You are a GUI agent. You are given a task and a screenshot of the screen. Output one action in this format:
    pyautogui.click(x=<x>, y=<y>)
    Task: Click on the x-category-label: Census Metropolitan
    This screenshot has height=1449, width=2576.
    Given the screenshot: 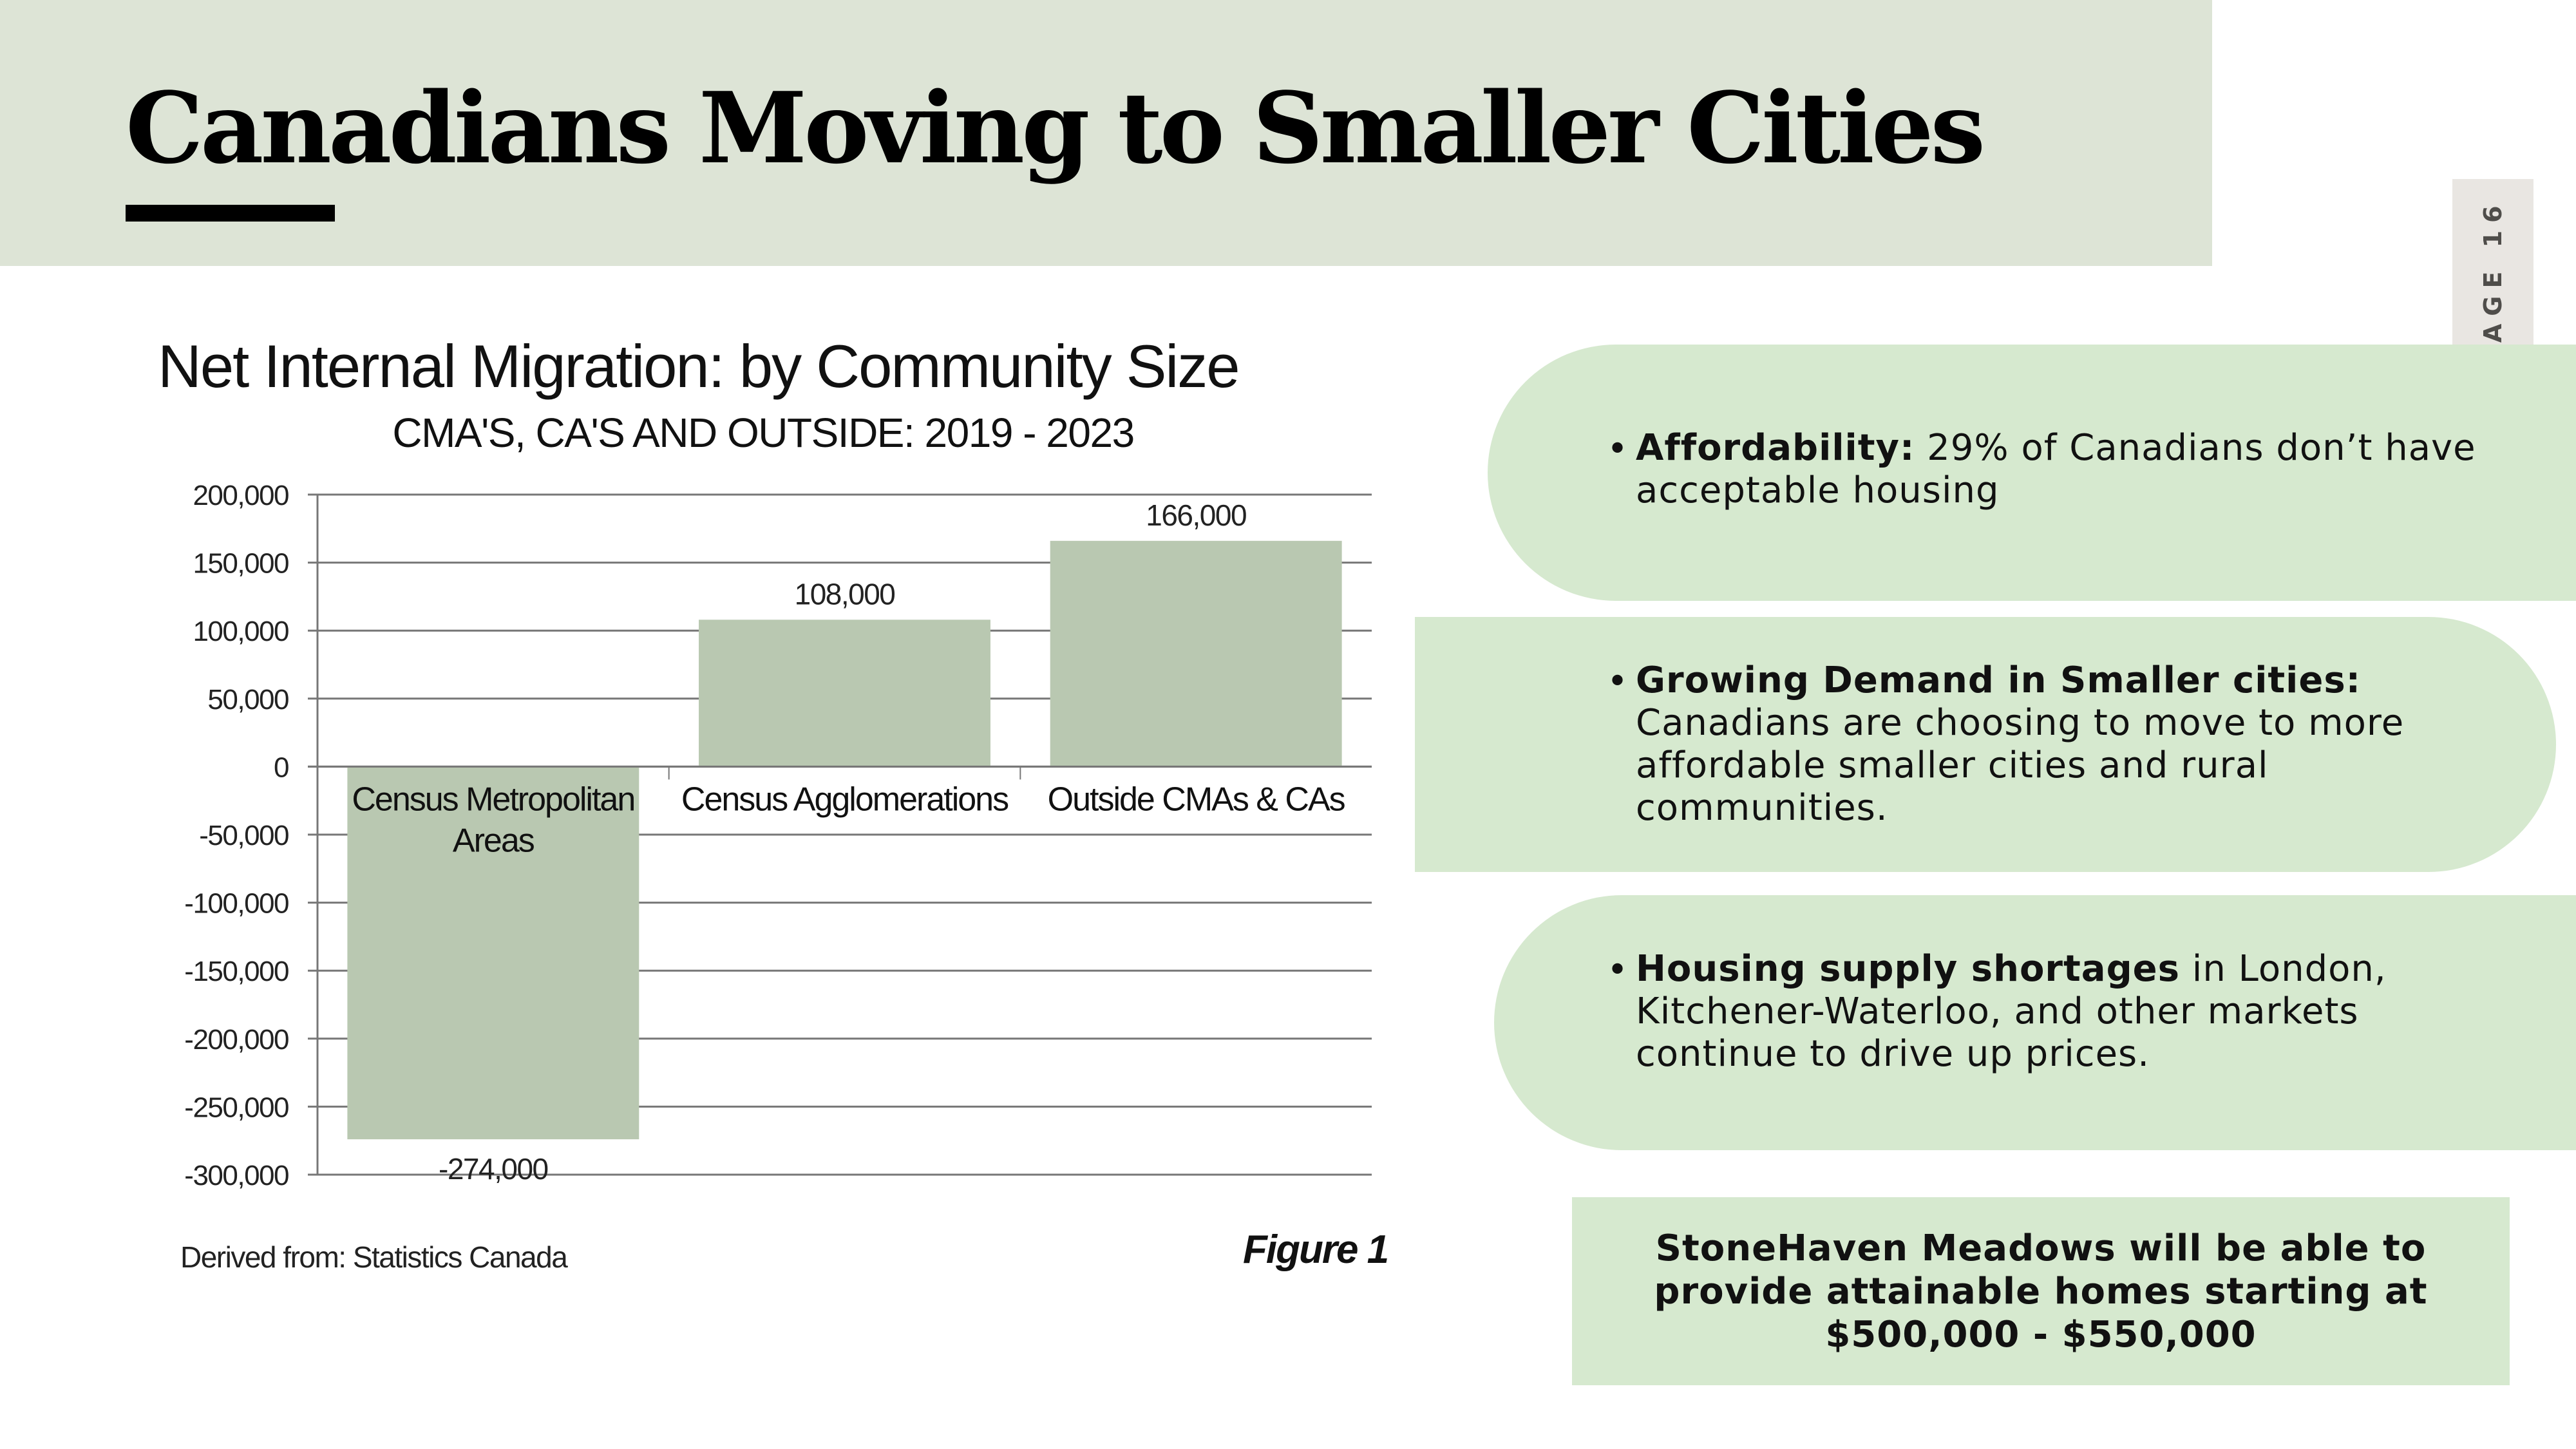 What is the action you would take?
    pyautogui.click(x=493, y=799)
    